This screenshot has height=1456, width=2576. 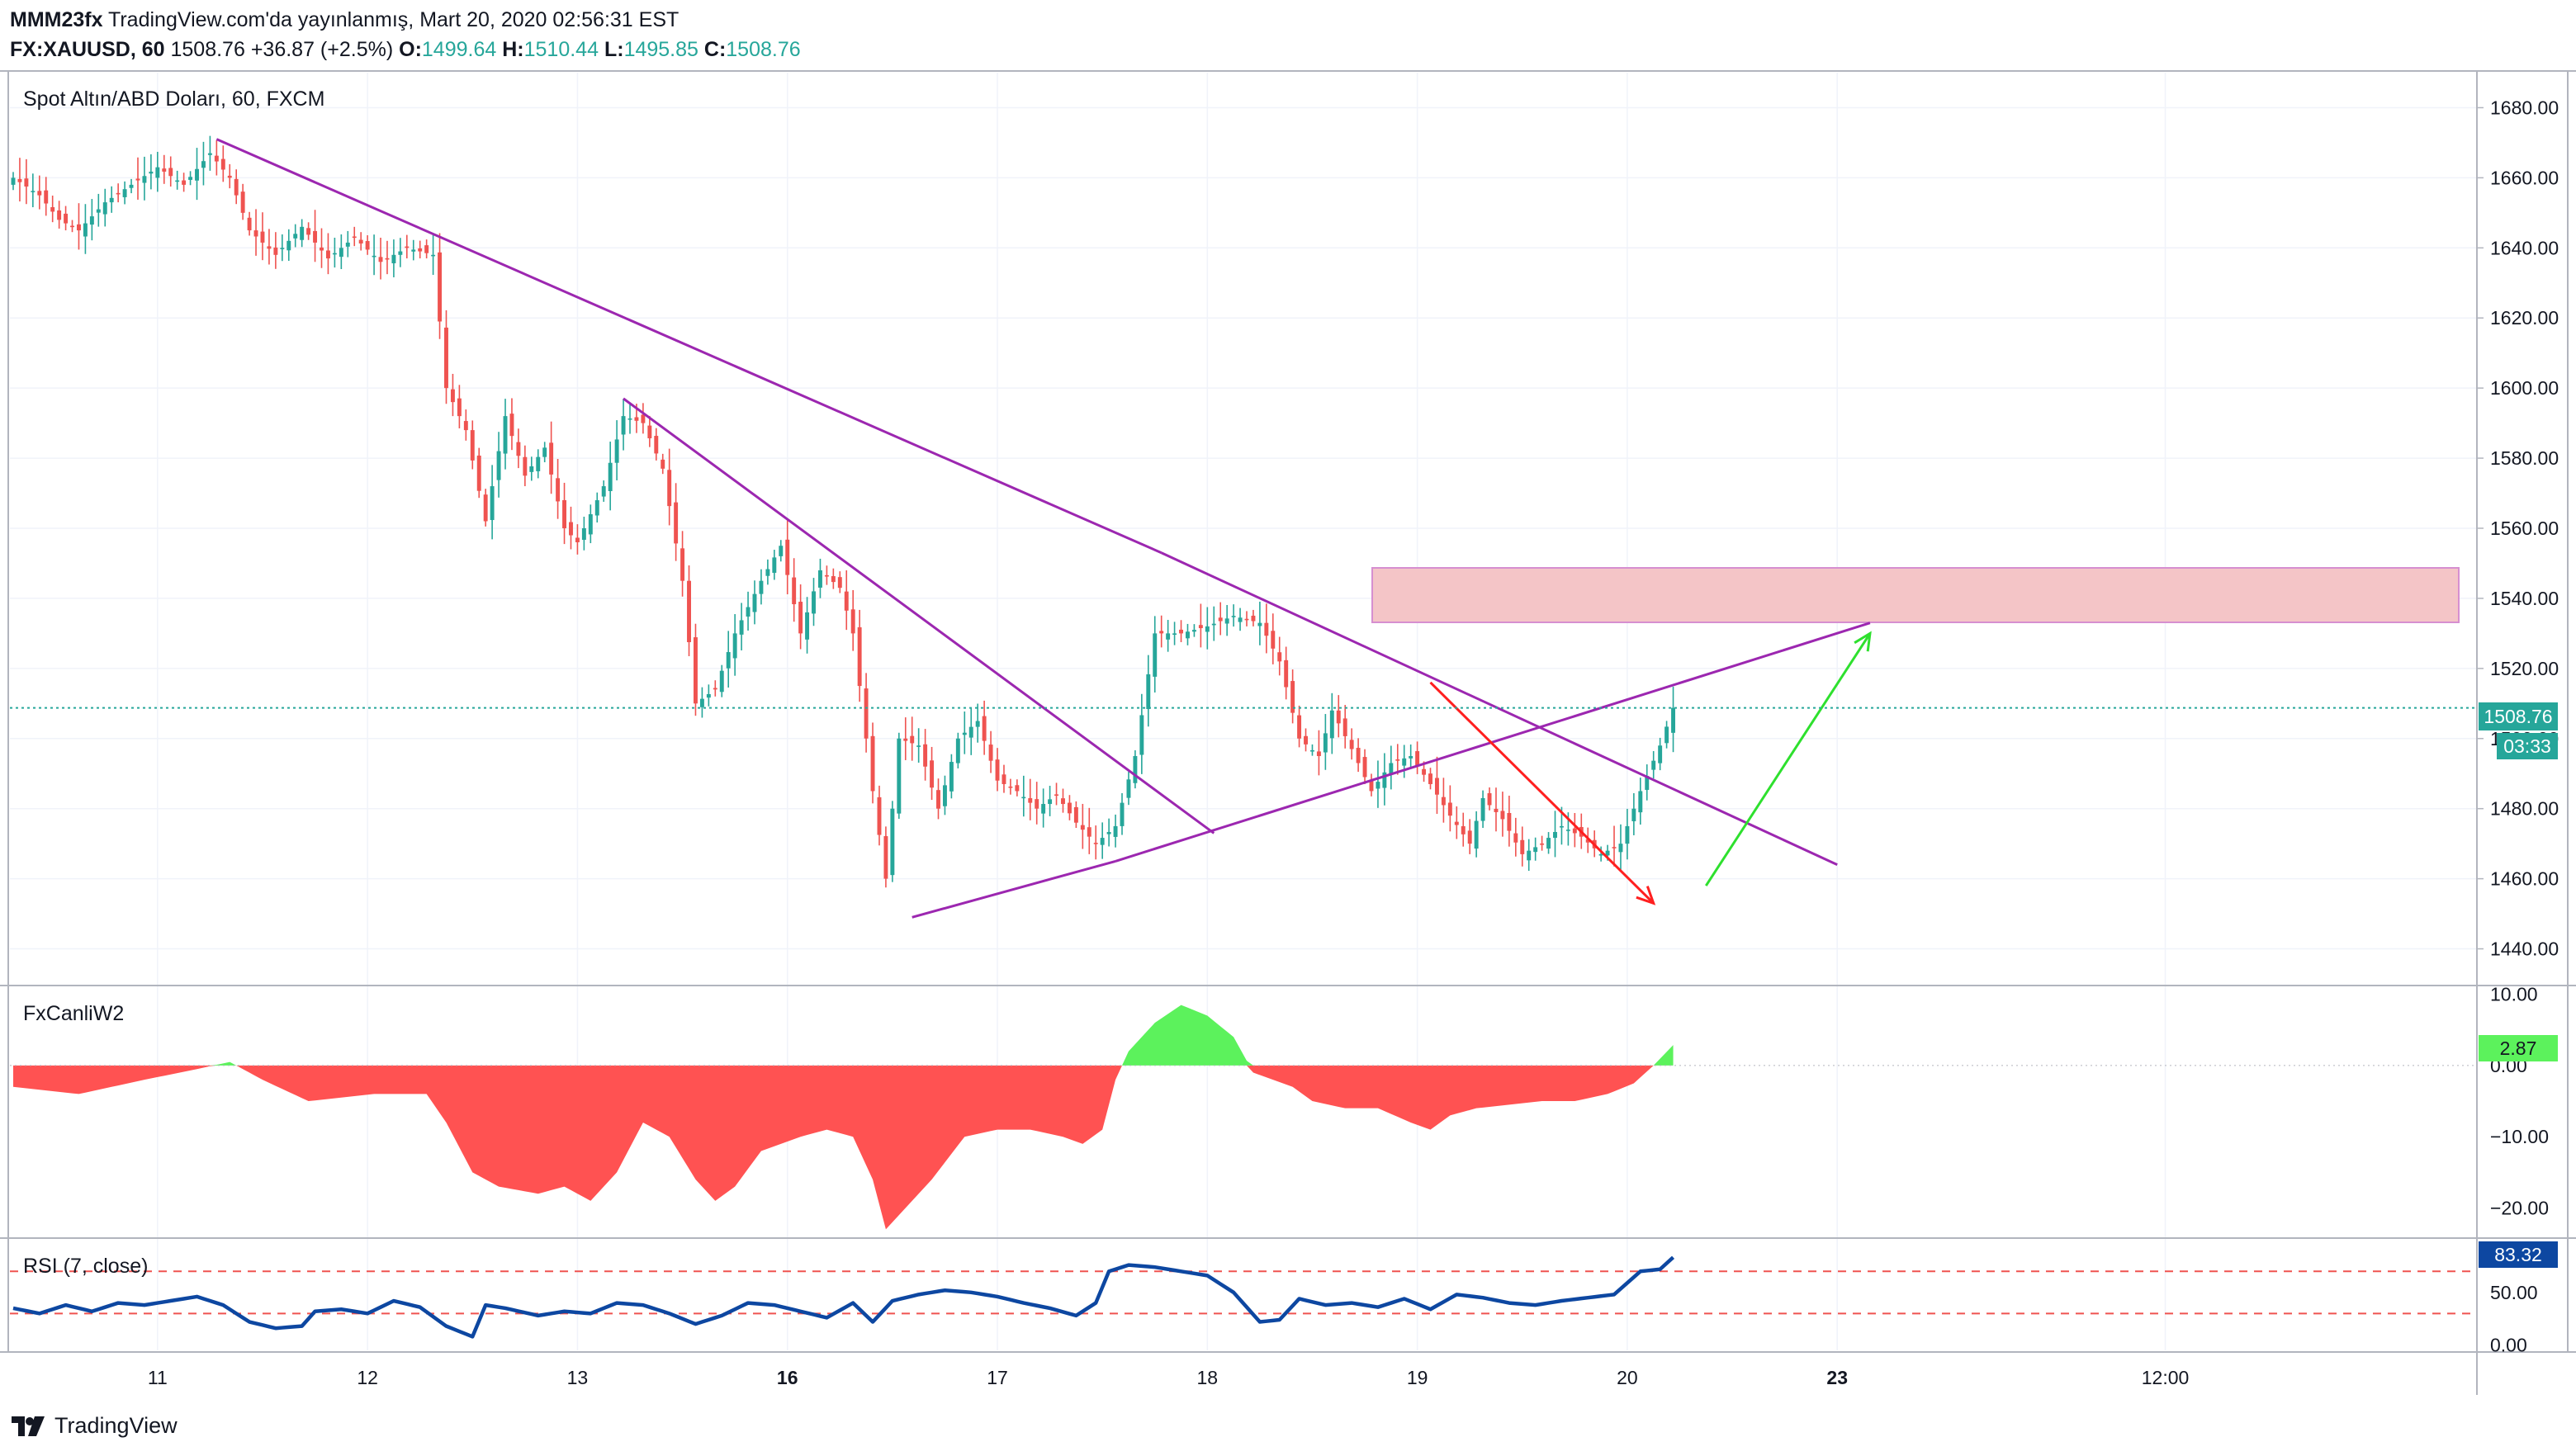 What do you see at coordinates (116, 1425) in the screenshot?
I see `tradingview-brand: TradingView` at bounding box center [116, 1425].